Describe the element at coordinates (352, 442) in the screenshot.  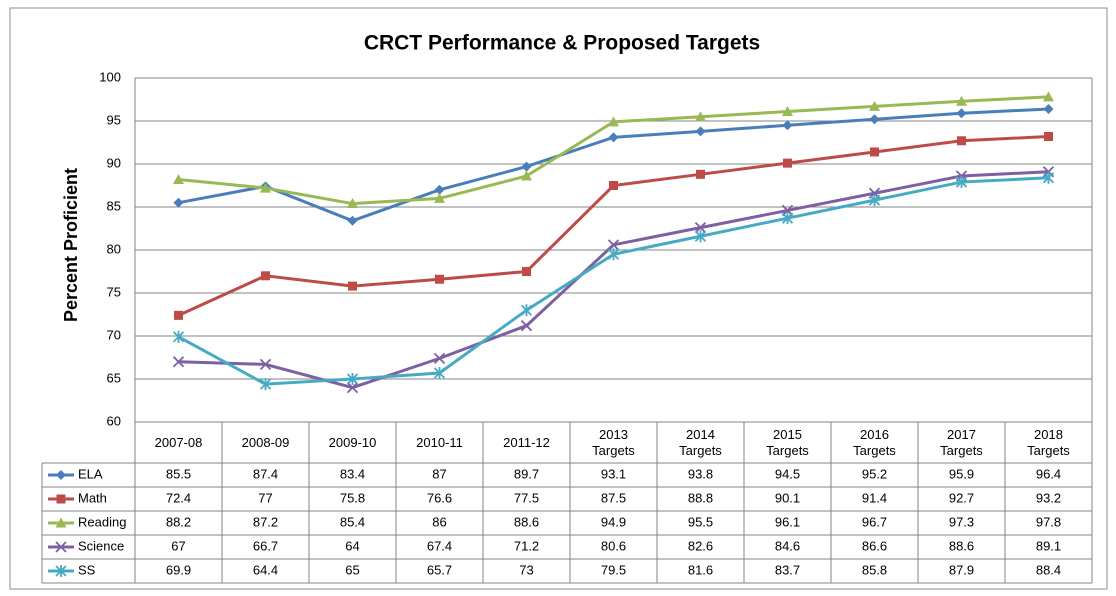
I see `x-tick-label: 2009-10` at that location.